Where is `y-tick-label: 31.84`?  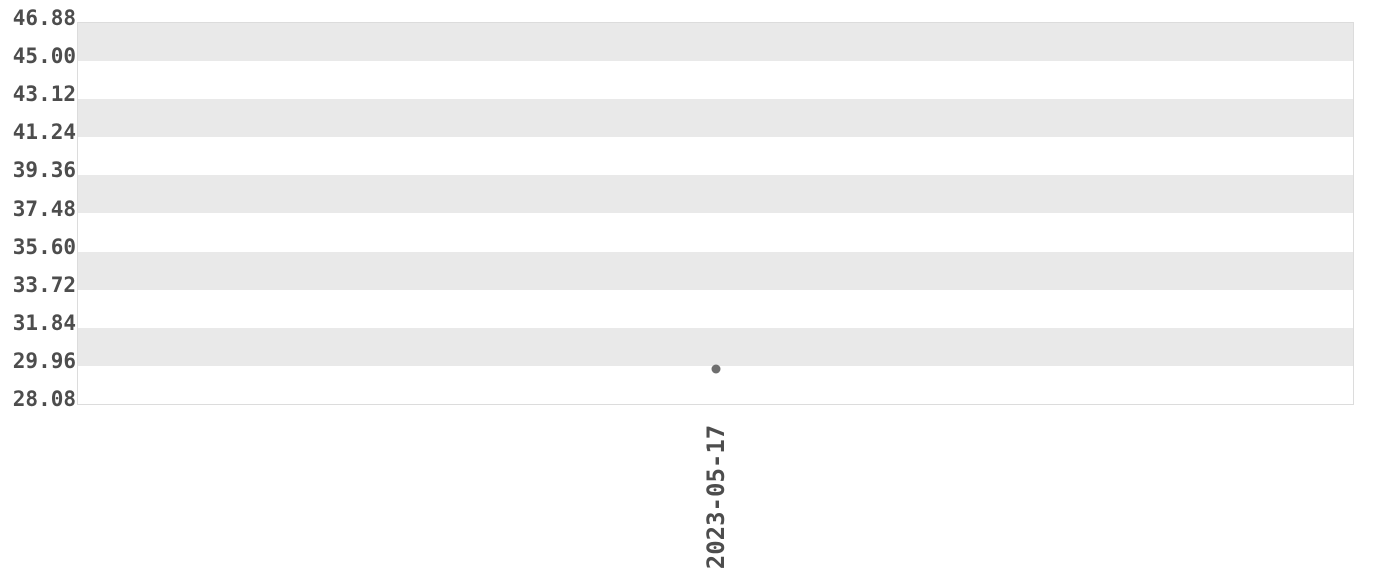
y-tick-label: 31.84 is located at coordinates (44, 322).